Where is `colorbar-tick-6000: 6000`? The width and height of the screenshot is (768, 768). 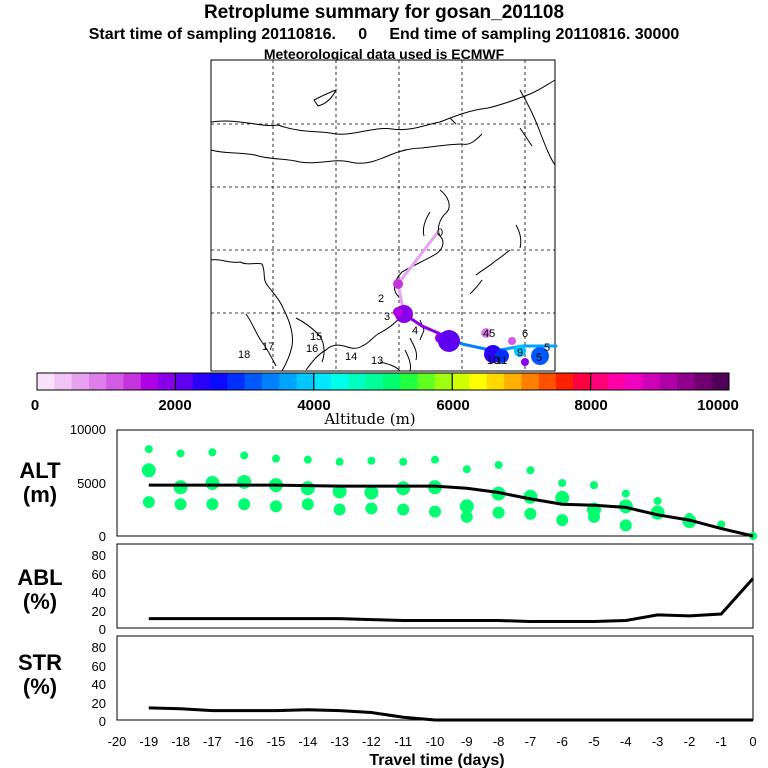 colorbar-tick-6000: 6000 is located at coordinates (452, 405).